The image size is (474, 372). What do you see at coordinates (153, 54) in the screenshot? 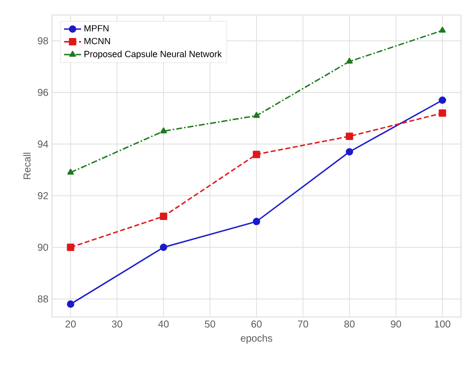
I see `legend-label: Proposed Capsule Neural Network` at bounding box center [153, 54].